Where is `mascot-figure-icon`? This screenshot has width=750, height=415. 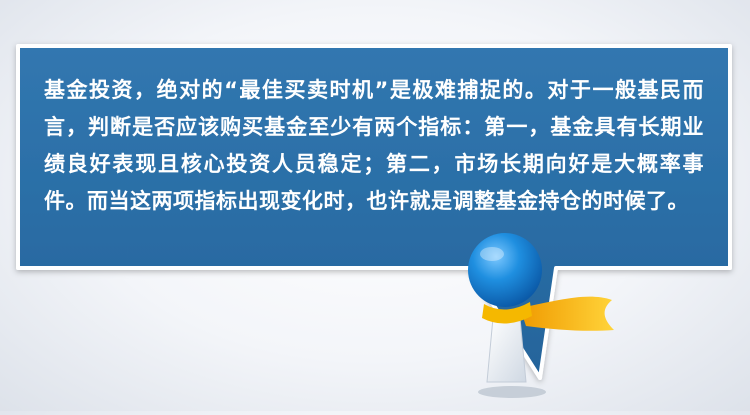
mascot-figure-icon is located at coordinates (541, 315).